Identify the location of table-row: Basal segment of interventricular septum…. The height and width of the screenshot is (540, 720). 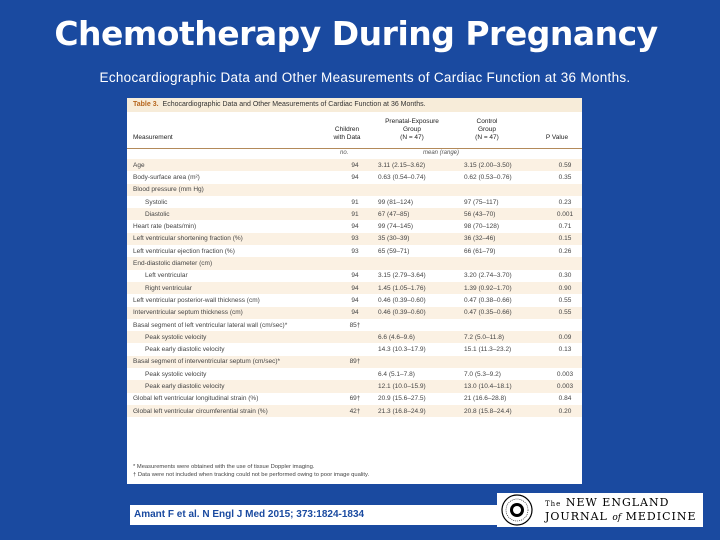
(354, 362).